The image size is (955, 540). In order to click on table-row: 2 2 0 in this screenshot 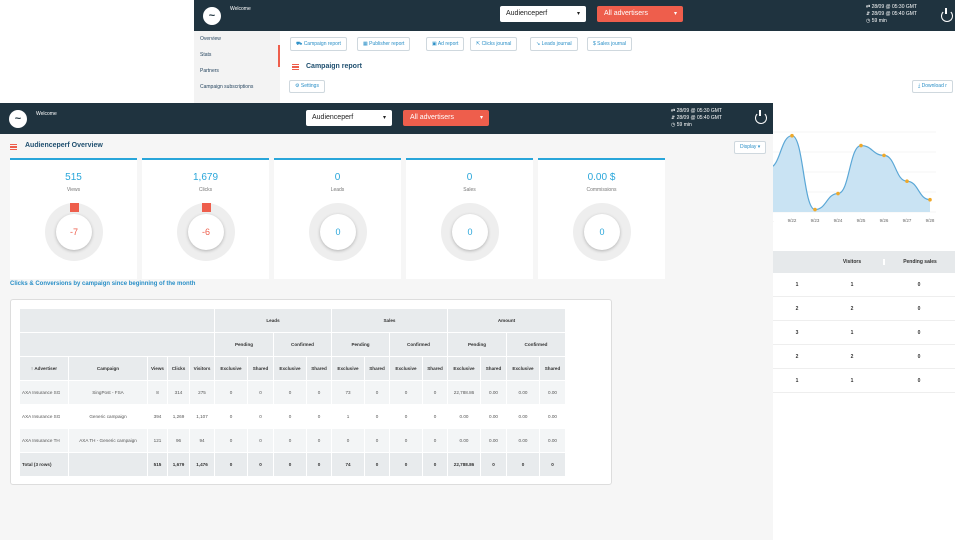, I will do `click(864, 309)`.